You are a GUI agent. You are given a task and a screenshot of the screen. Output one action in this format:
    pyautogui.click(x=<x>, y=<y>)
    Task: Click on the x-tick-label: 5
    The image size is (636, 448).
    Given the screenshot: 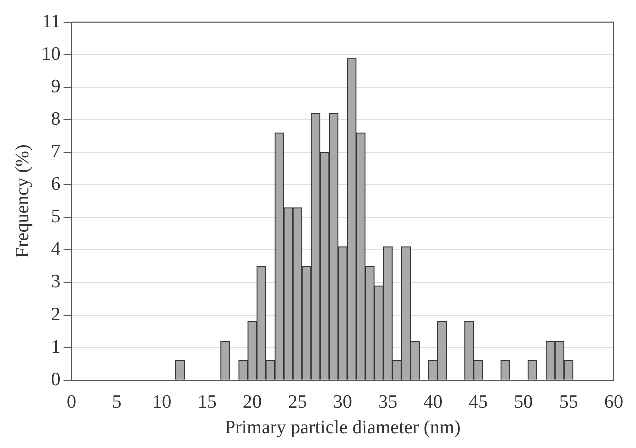 What is the action you would take?
    pyautogui.click(x=117, y=402)
    